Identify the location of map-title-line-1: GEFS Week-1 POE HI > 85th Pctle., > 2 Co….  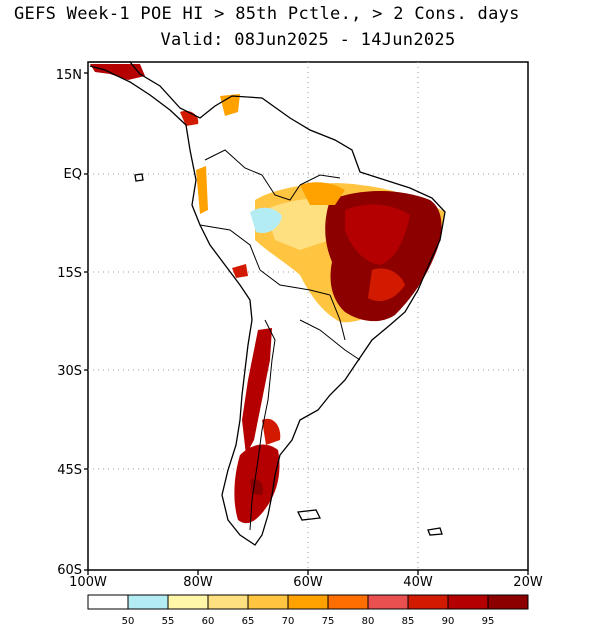
(267, 14).